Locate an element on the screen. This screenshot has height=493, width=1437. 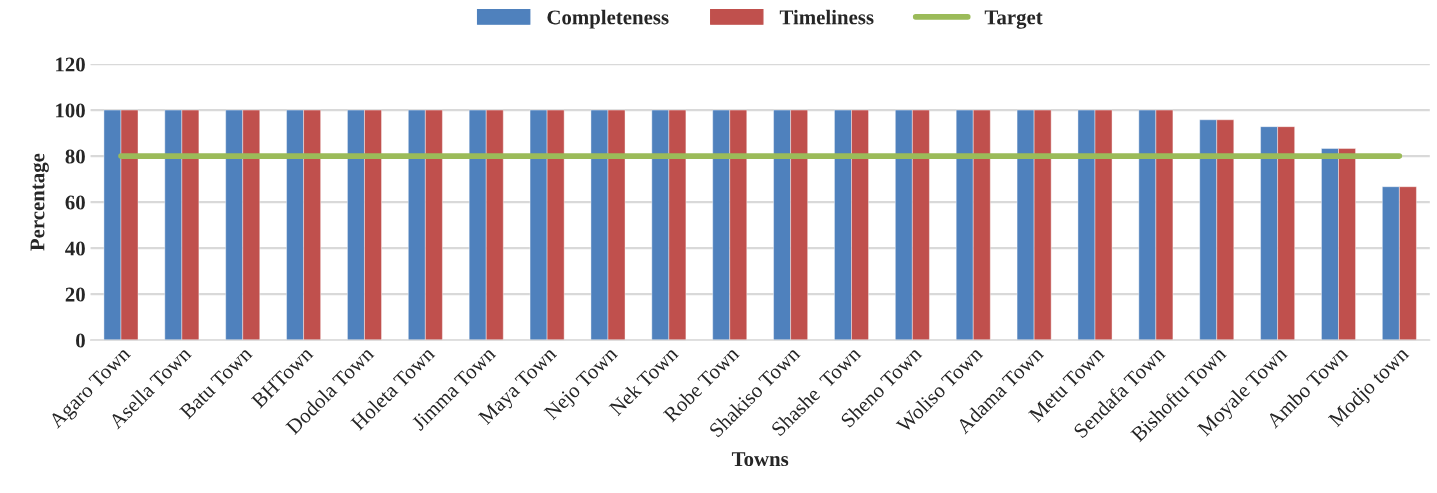
y-tick-label: 100 is located at coordinates (70, 110).